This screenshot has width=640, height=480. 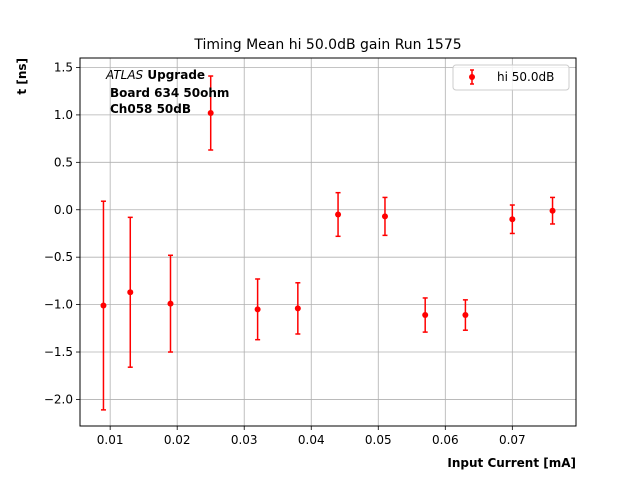 I want to click on annotation-atlas: ATLAS, so click(x=124, y=75).